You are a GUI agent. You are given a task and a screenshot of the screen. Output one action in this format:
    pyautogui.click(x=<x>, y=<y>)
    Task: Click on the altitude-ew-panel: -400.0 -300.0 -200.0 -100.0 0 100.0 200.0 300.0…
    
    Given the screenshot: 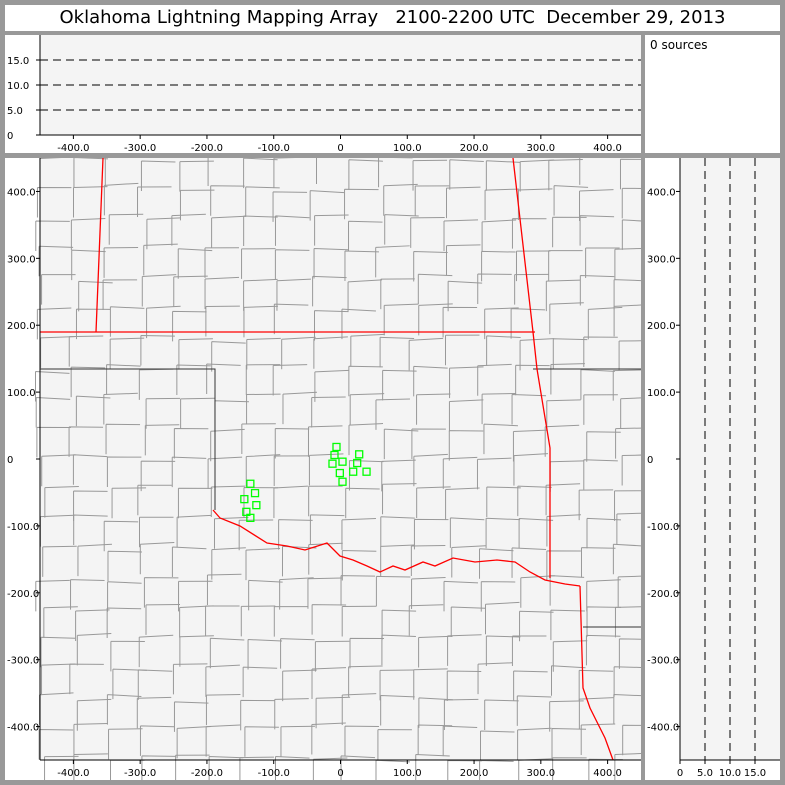 What is the action you would take?
    pyautogui.click(x=323, y=94)
    